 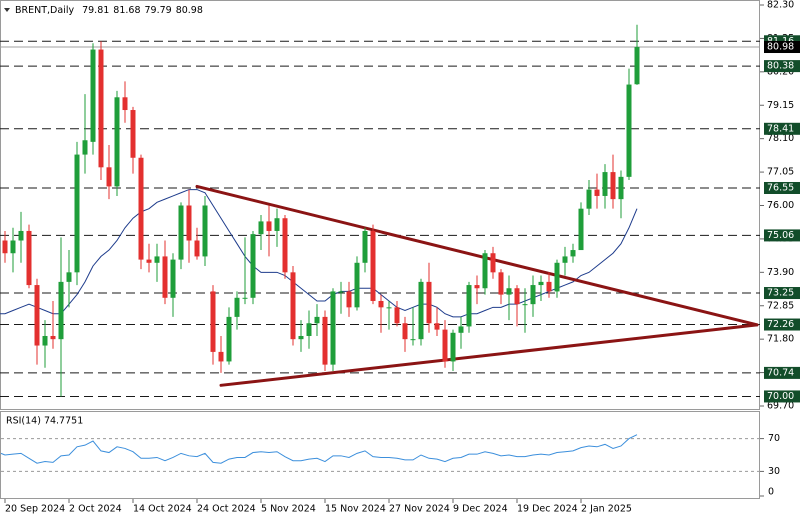 What do you see at coordinates (780, 47) in the screenshot?
I see `current-price-label: 80.98` at bounding box center [780, 47].